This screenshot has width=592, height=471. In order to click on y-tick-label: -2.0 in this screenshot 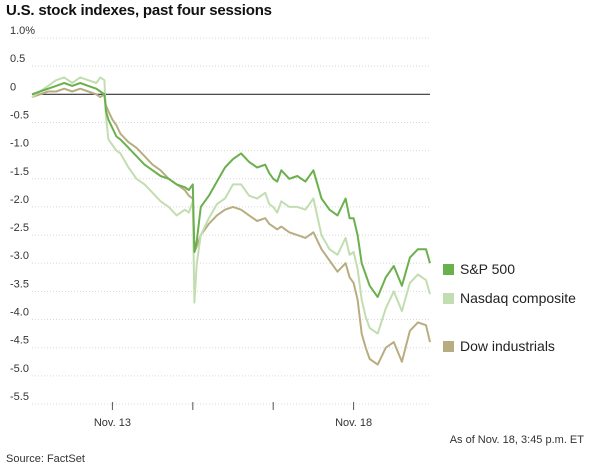, I will do `click(19, 200)`.